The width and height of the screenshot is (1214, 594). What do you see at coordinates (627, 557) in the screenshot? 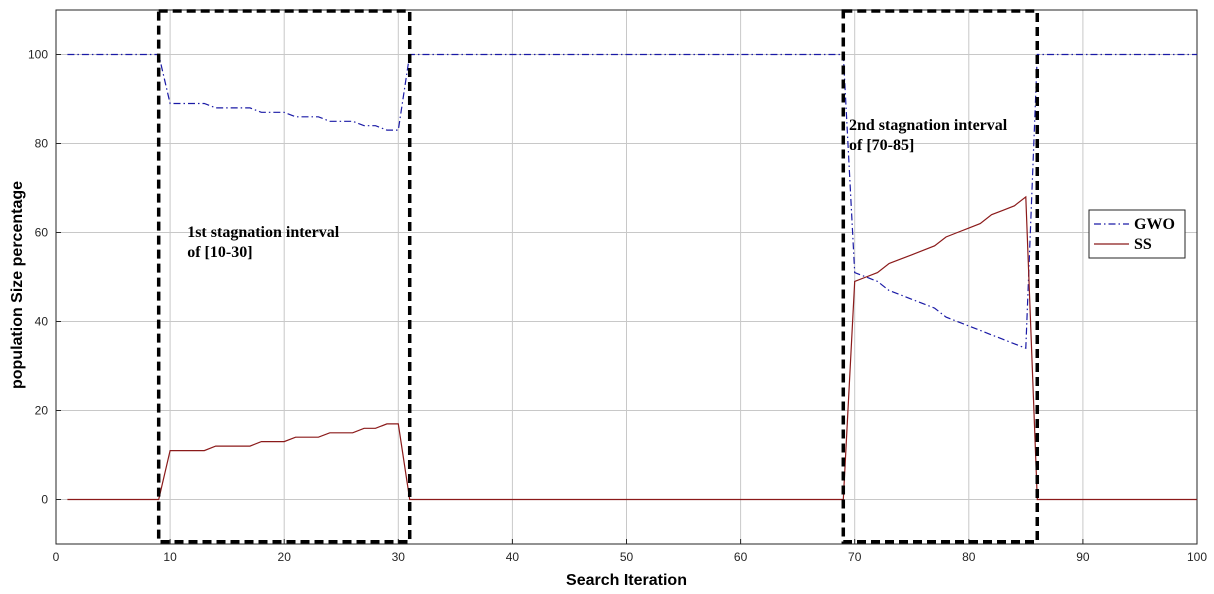
I see `x-tick-label: 50` at bounding box center [627, 557].